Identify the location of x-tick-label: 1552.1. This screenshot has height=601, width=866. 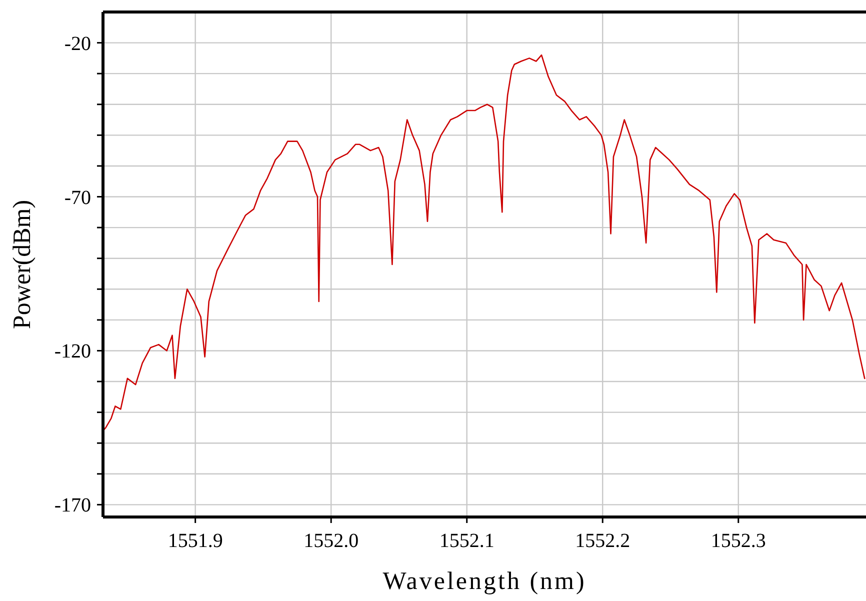
(466, 541).